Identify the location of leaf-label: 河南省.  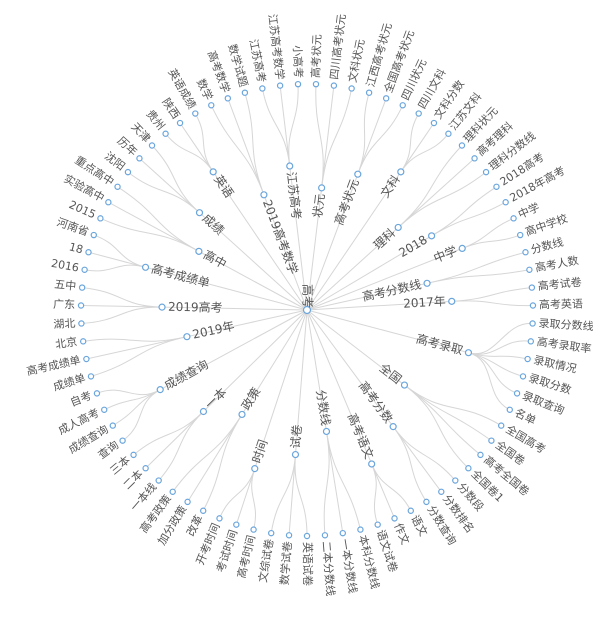
(72, 227).